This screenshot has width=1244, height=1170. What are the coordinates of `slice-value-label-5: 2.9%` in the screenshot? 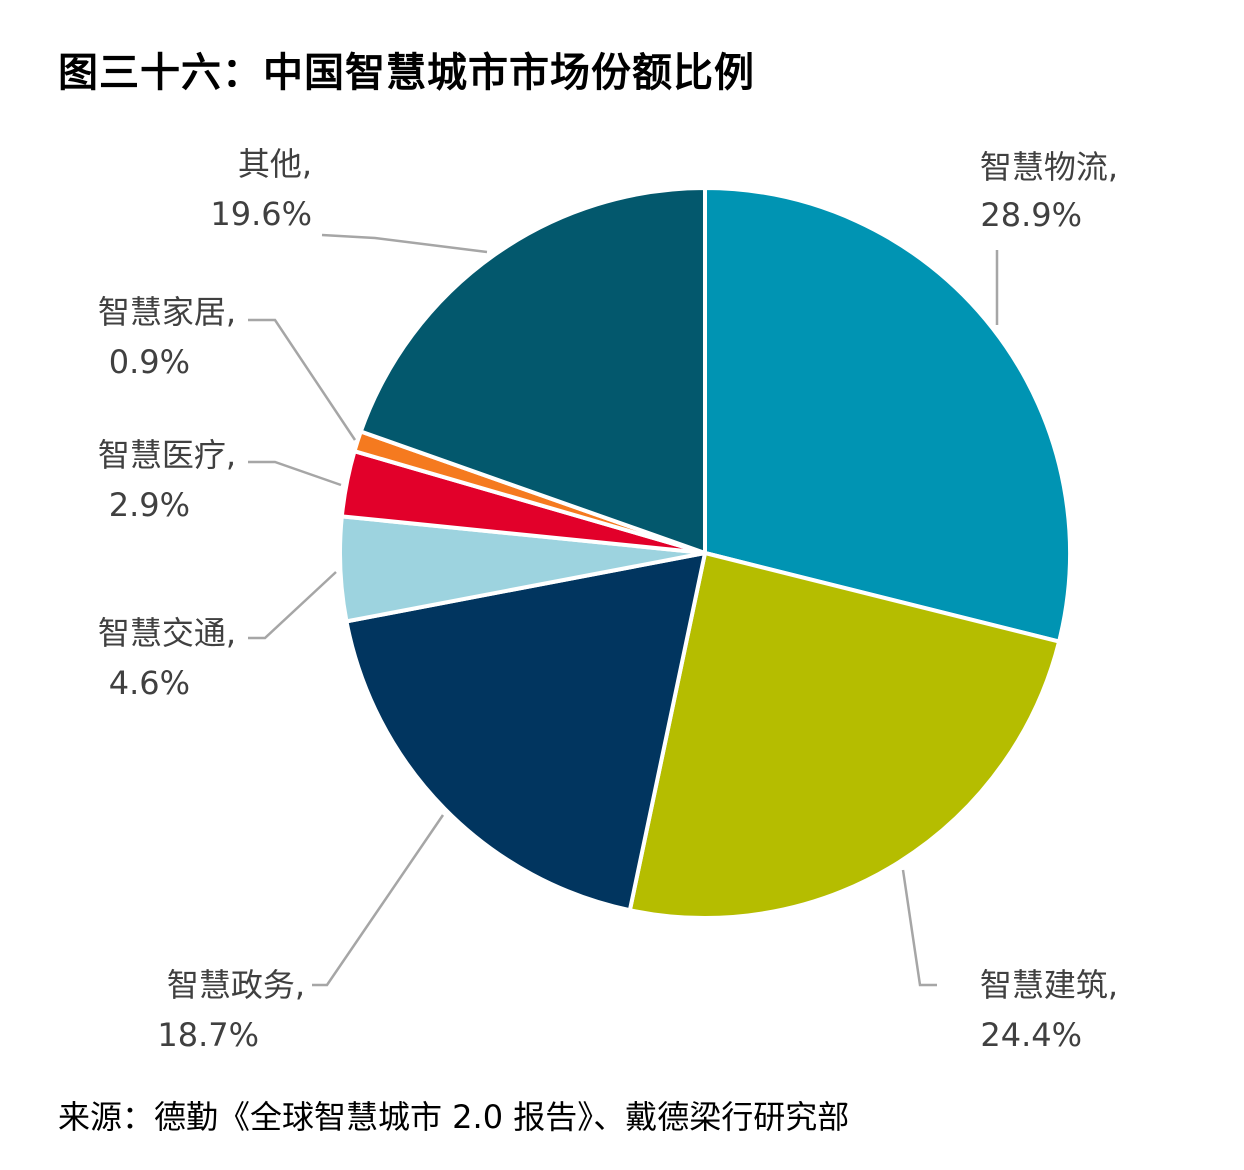 It's located at (149, 505).